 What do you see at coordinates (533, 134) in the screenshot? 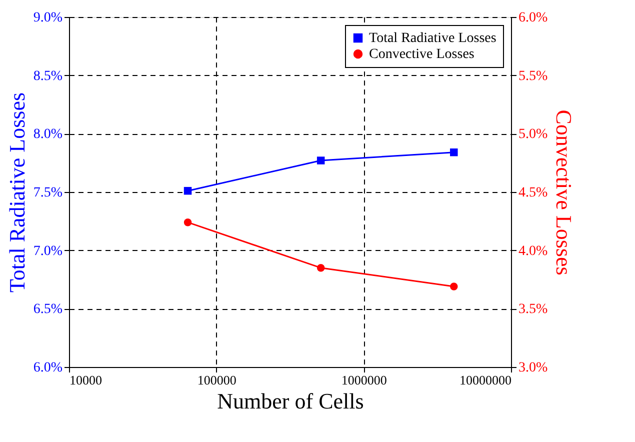
I see `y2-tick-label: 5.0%` at bounding box center [533, 134].